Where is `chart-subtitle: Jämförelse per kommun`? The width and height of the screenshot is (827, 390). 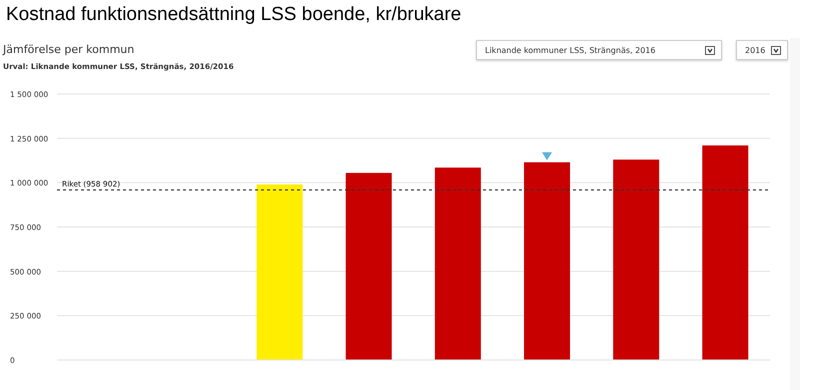
chart-subtitle: Jämförelse per kommun is located at coordinates (68, 49).